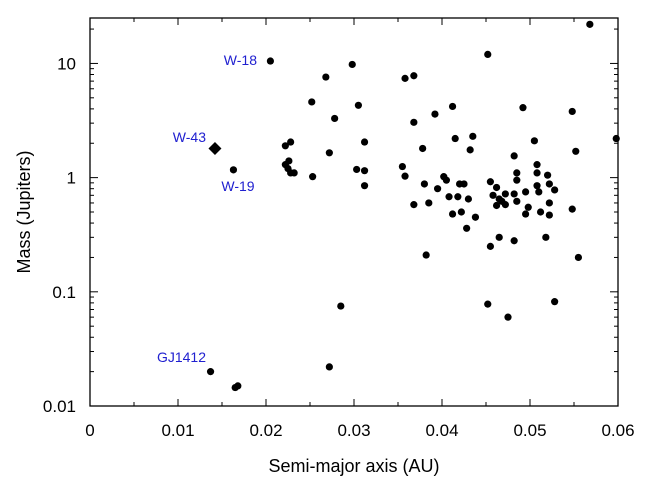 Image resolution: width=652 pixels, height=488 pixels. I want to click on annotation-w19: W-19, so click(237, 186).